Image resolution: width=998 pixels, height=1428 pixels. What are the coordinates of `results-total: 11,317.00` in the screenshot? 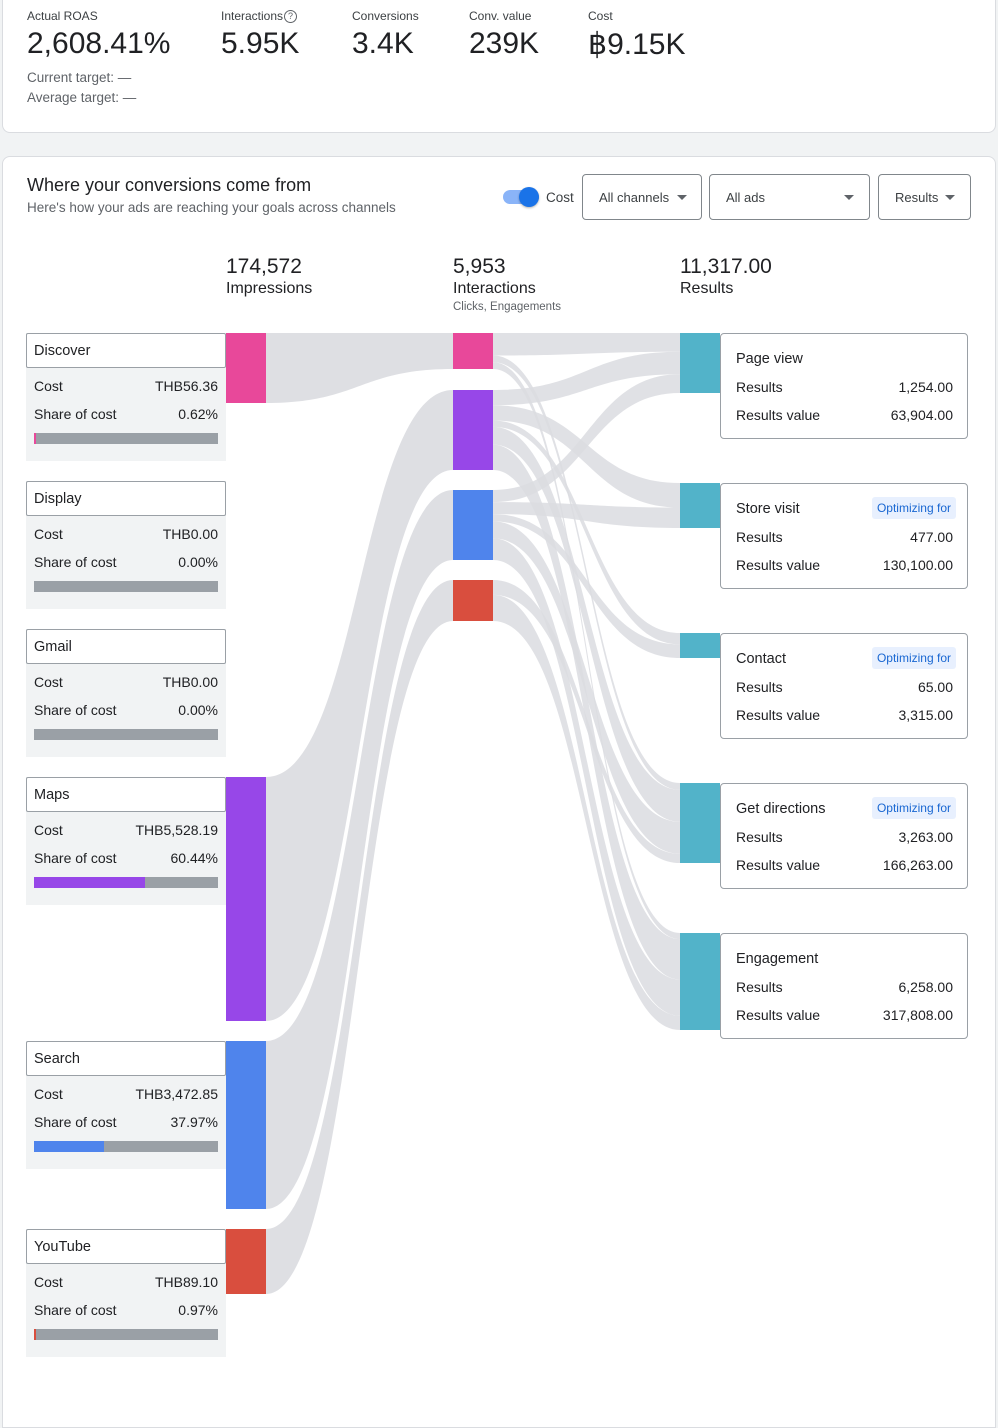 It's located at (726, 266).